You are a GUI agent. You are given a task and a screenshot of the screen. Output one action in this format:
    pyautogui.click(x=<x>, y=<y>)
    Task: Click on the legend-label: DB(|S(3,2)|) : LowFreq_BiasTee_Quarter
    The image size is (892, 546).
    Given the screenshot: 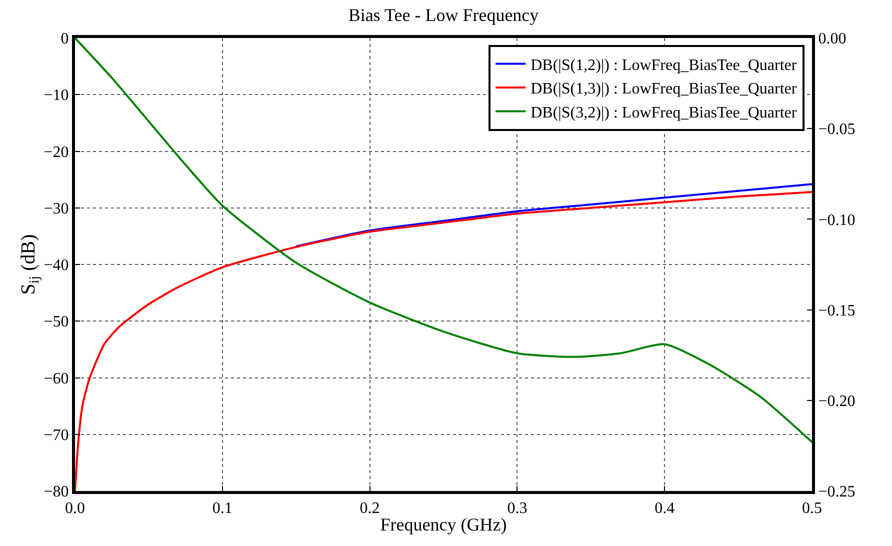 What is the action you would take?
    pyautogui.click(x=664, y=113)
    